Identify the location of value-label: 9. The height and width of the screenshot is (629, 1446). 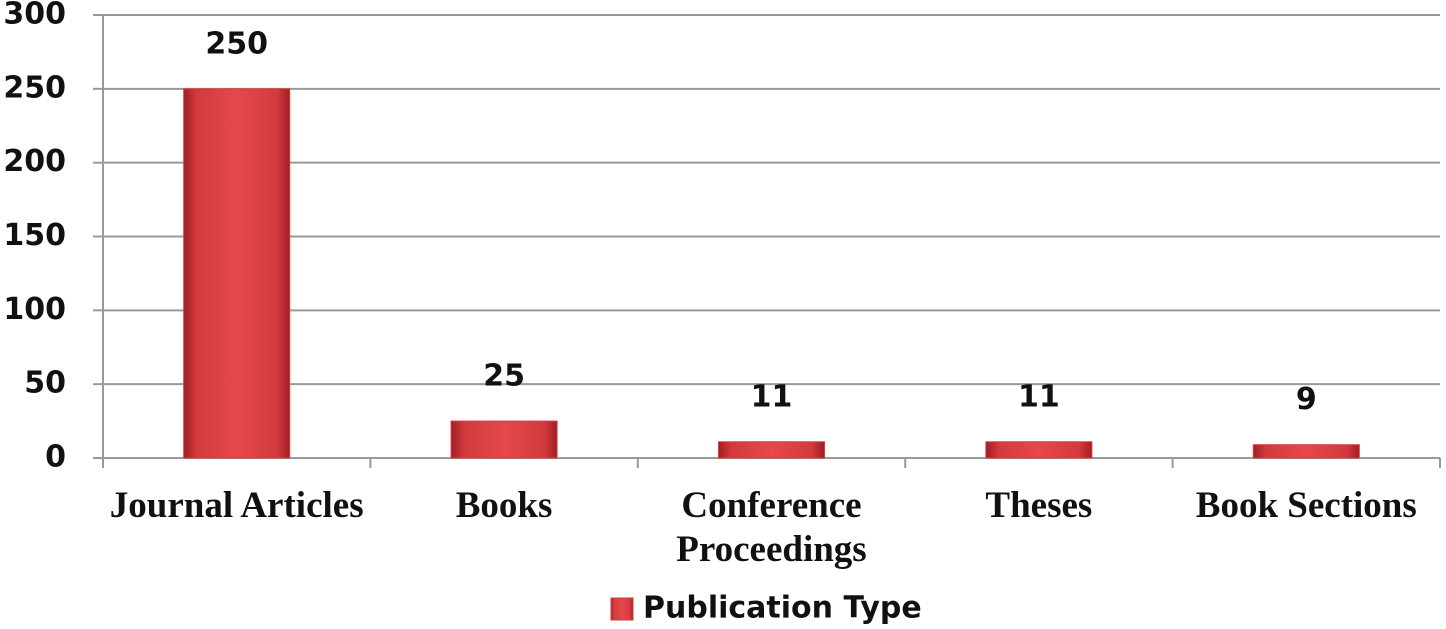
(1306, 399).